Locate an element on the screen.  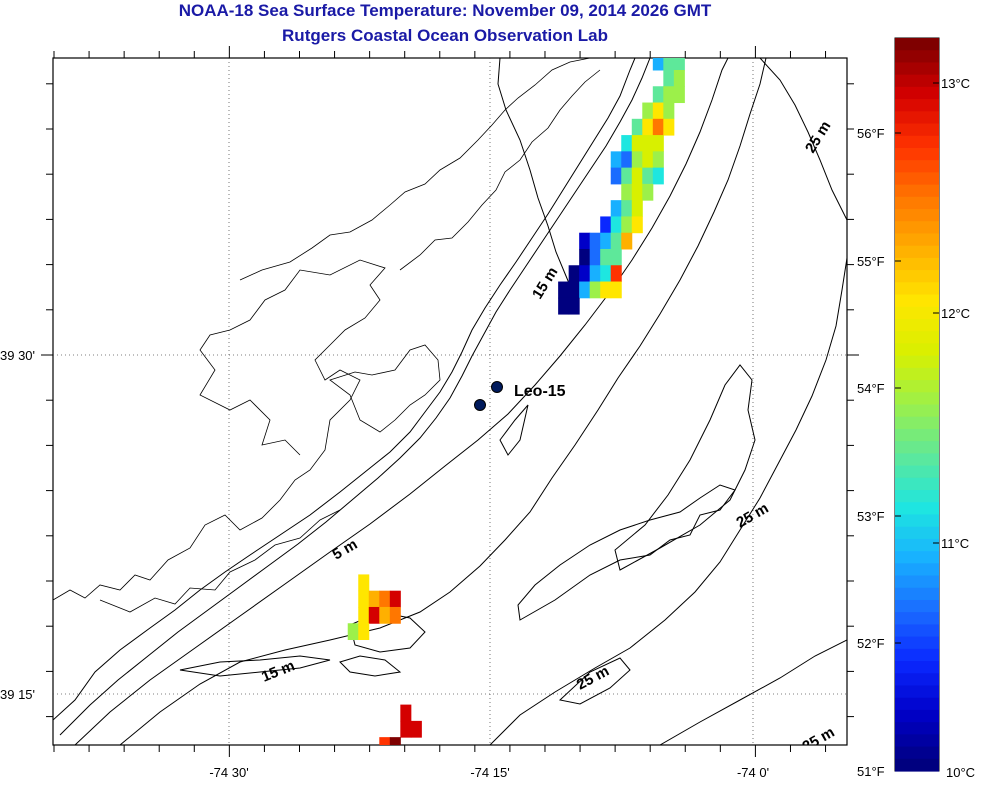
fahrenheit-label: 54°F is located at coordinates (871, 388).